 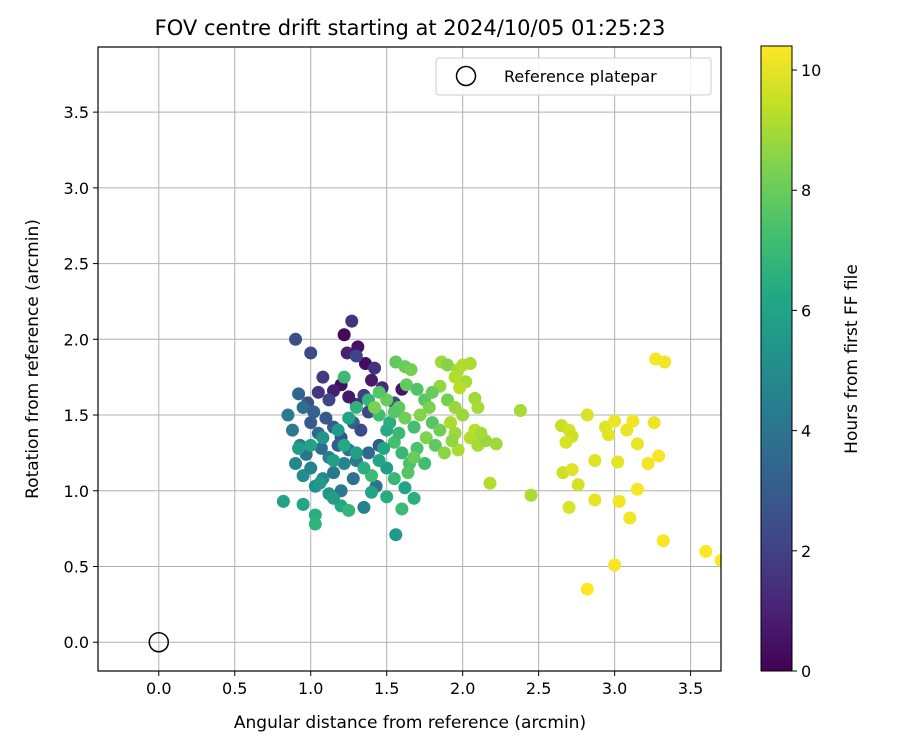 What do you see at coordinates (76, 642) in the screenshot?
I see `y-tick-label: 0.0` at bounding box center [76, 642].